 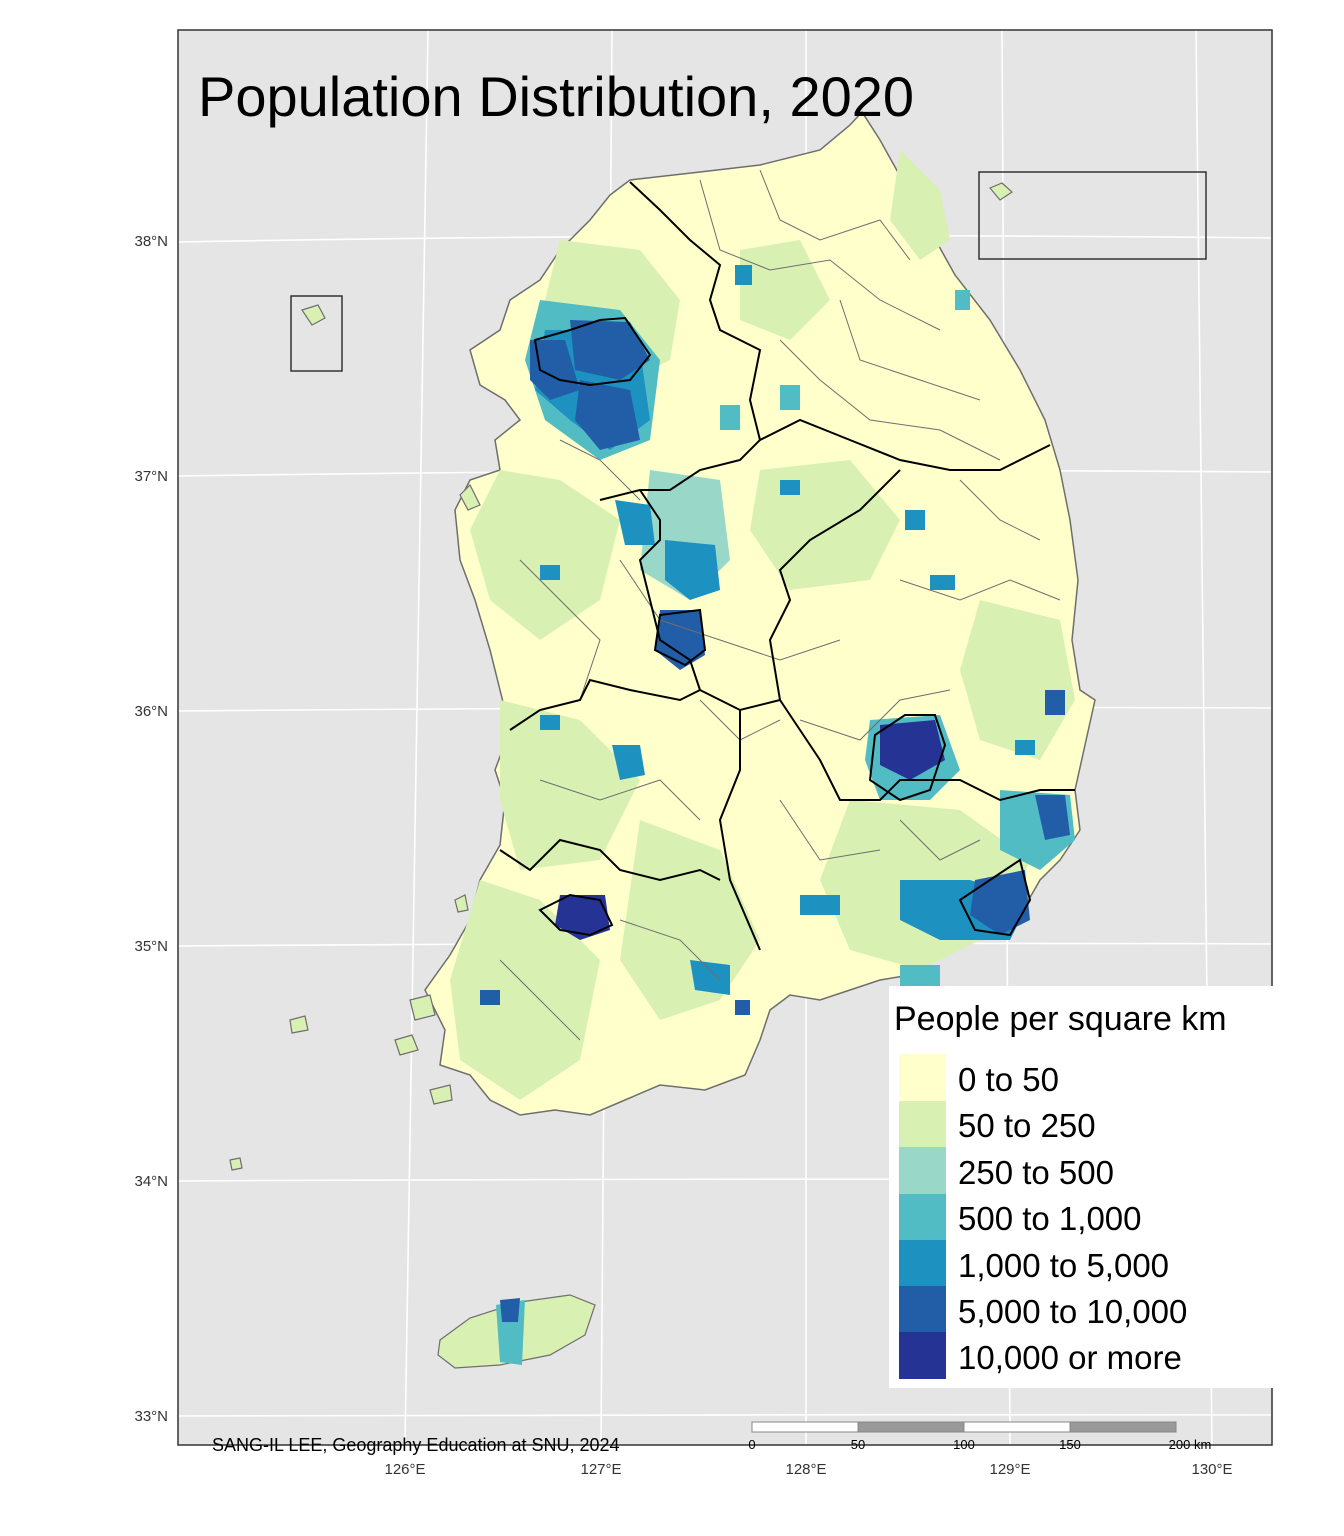 I want to click on scale-tick: 200 km, so click(x=1190, y=1444).